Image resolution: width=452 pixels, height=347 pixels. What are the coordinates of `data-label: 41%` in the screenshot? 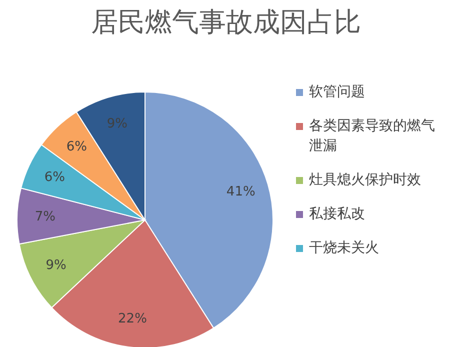 It's located at (241, 192).